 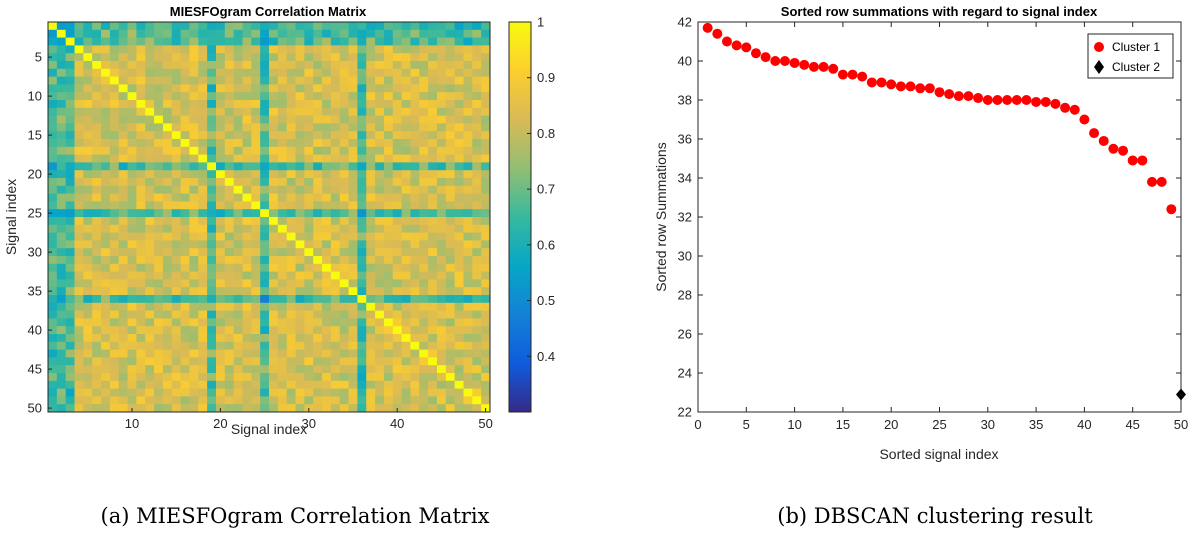 I want to click on colorbar-tick-label: 1, so click(x=540, y=22).